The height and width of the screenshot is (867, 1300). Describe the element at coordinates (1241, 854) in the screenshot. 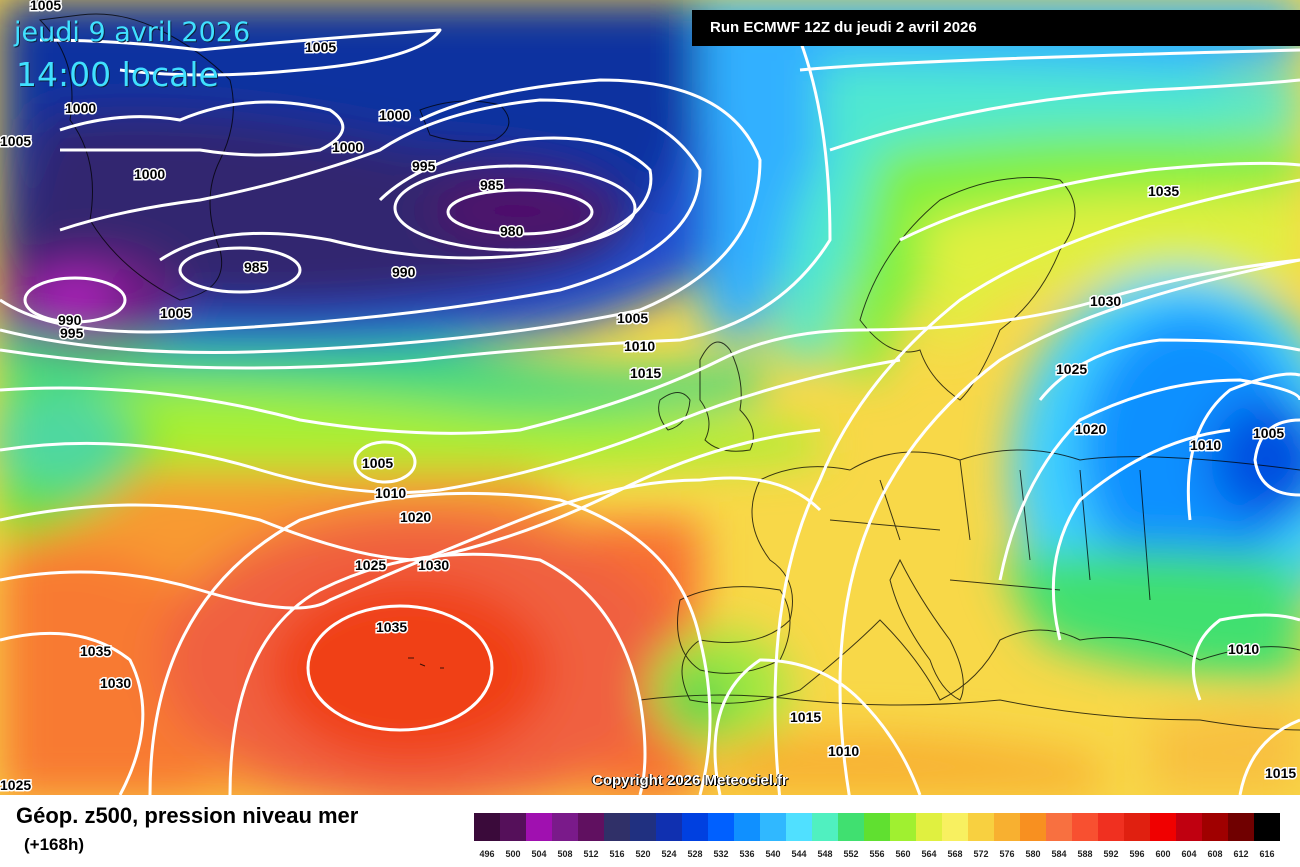

I see `legend-tick-label: 612` at that location.